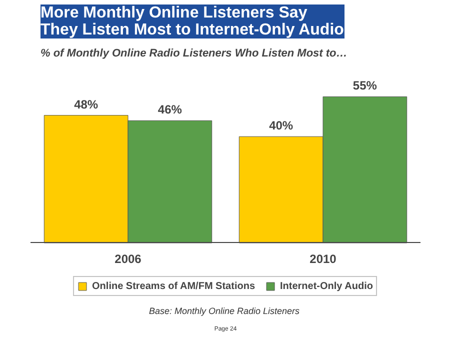  Describe the element at coordinates (86, 104) in the screenshot. I see `data-label: 48%` at that location.